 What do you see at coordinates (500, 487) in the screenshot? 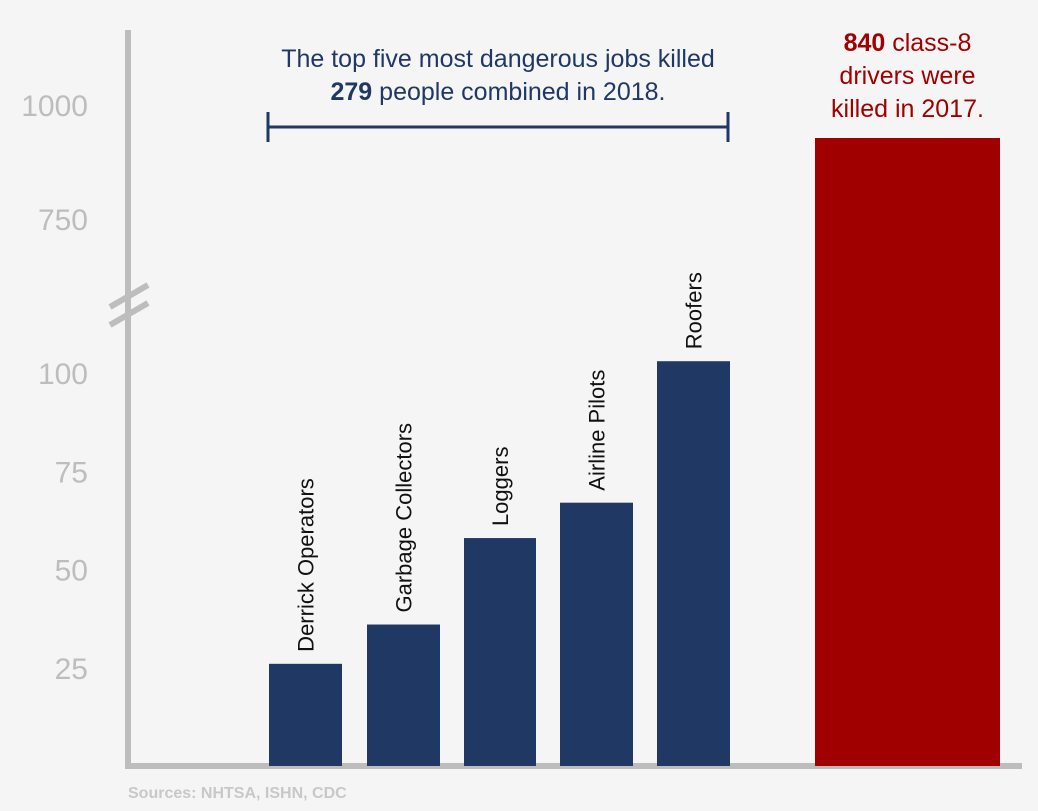
I see `category-label: Loggers` at bounding box center [500, 487].